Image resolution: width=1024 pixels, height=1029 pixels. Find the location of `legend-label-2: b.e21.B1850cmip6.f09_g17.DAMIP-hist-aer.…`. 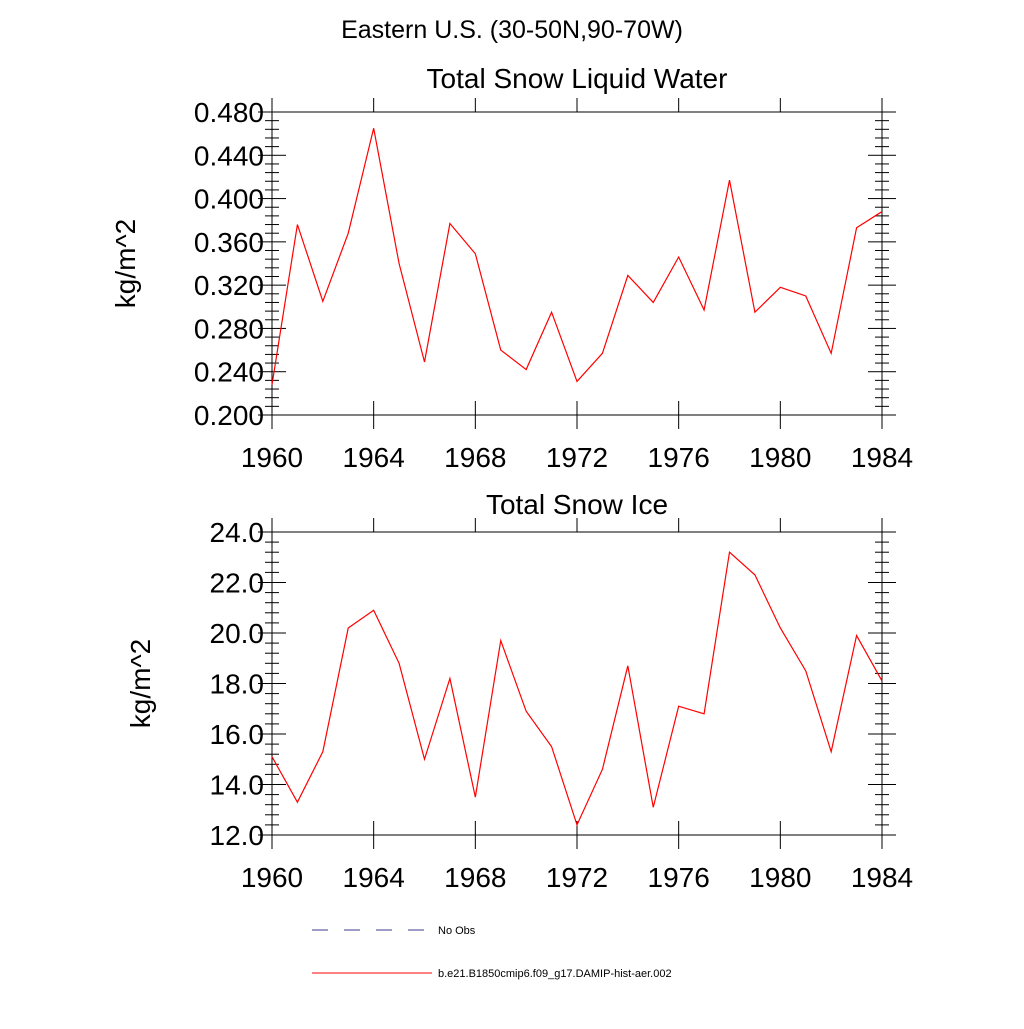

legend-label-2: b.e21.B1850cmip6.f09_g17.DAMIP-hist-aer.… is located at coordinates (555, 974).